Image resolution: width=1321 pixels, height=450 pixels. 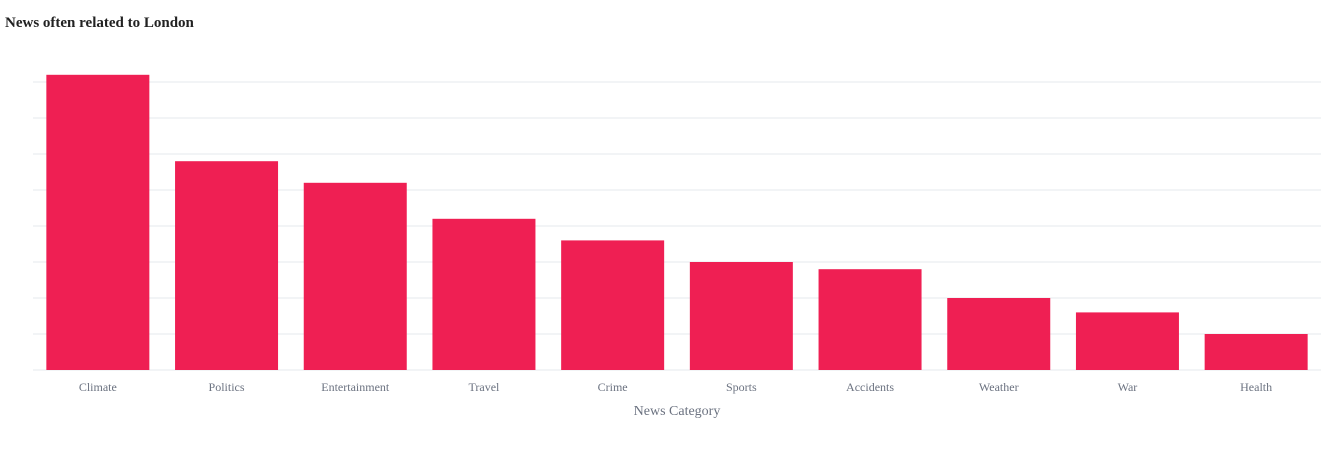 What do you see at coordinates (613, 305) in the screenshot?
I see `bar-crime` at bounding box center [613, 305].